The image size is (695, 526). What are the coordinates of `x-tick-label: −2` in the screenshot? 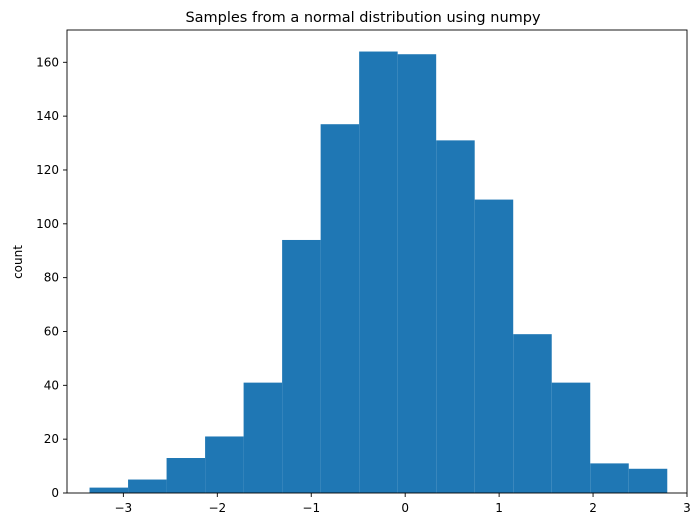 It's located at (217, 508).